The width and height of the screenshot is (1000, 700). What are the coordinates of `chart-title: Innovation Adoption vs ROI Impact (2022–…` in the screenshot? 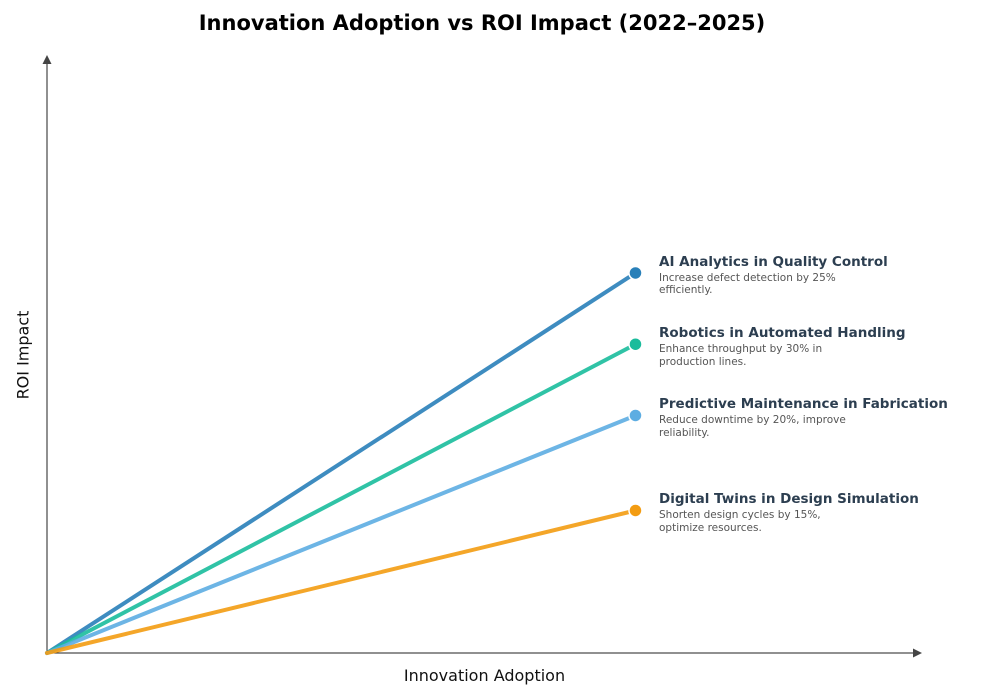 It's located at (482, 23).